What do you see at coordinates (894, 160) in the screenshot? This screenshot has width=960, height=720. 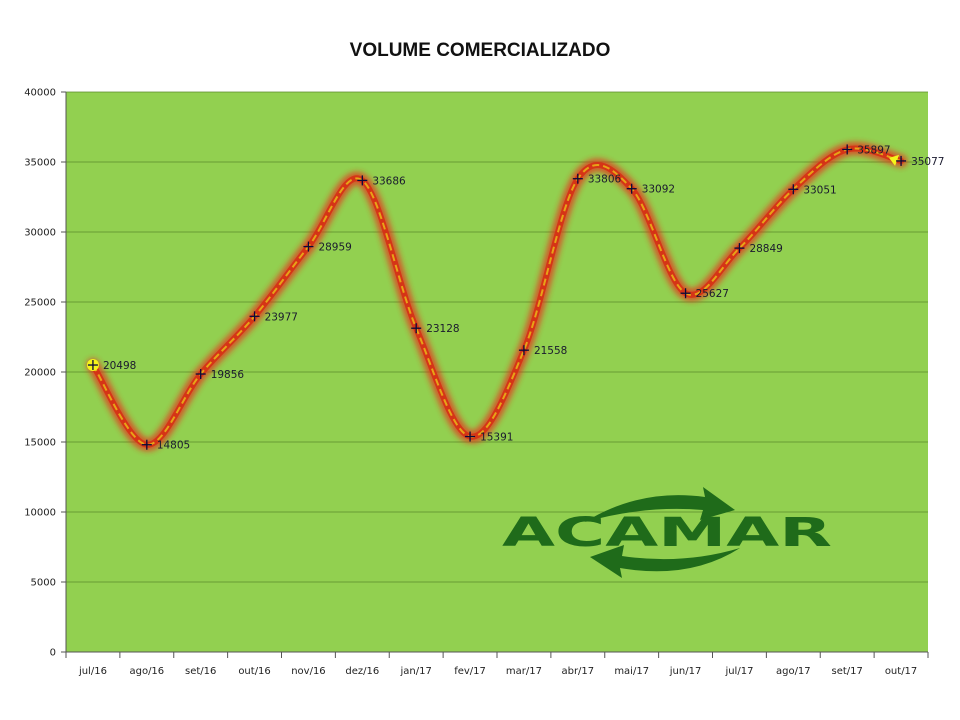 I see `highlight-arrow` at bounding box center [894, 160].